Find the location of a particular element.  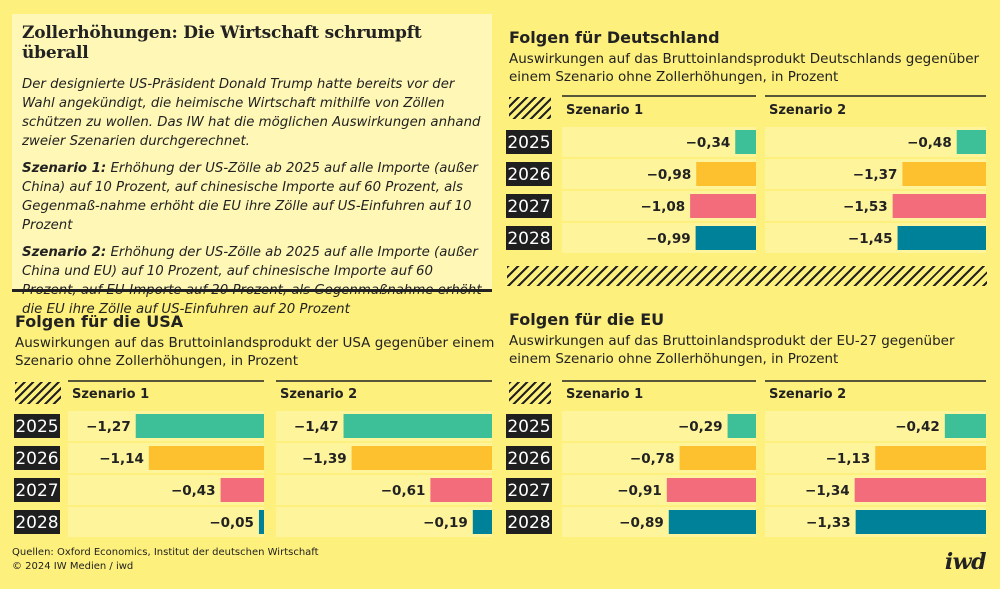

bar-value-label: −0,42 is located at coordinates (917, 427).